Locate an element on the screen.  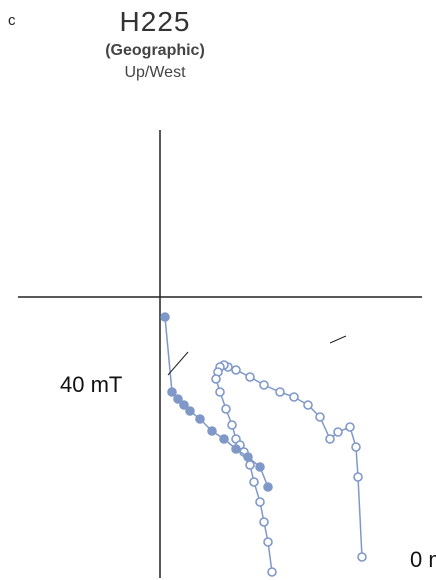
leader-line-40mt is located at coordinates (178, 363).